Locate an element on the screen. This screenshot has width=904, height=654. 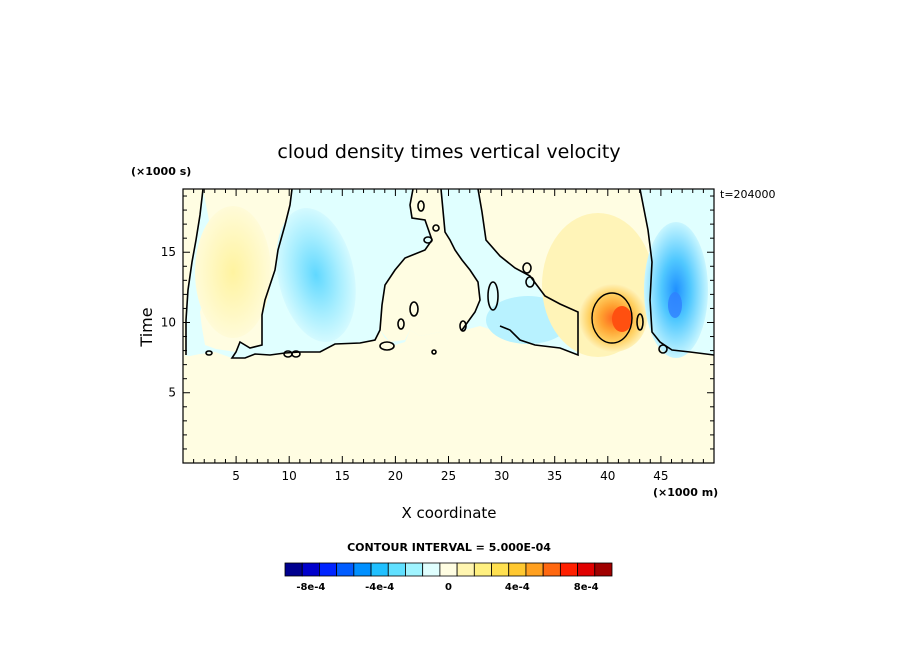
timestamp-label: t=204000 is located at coordinates (748, 194).